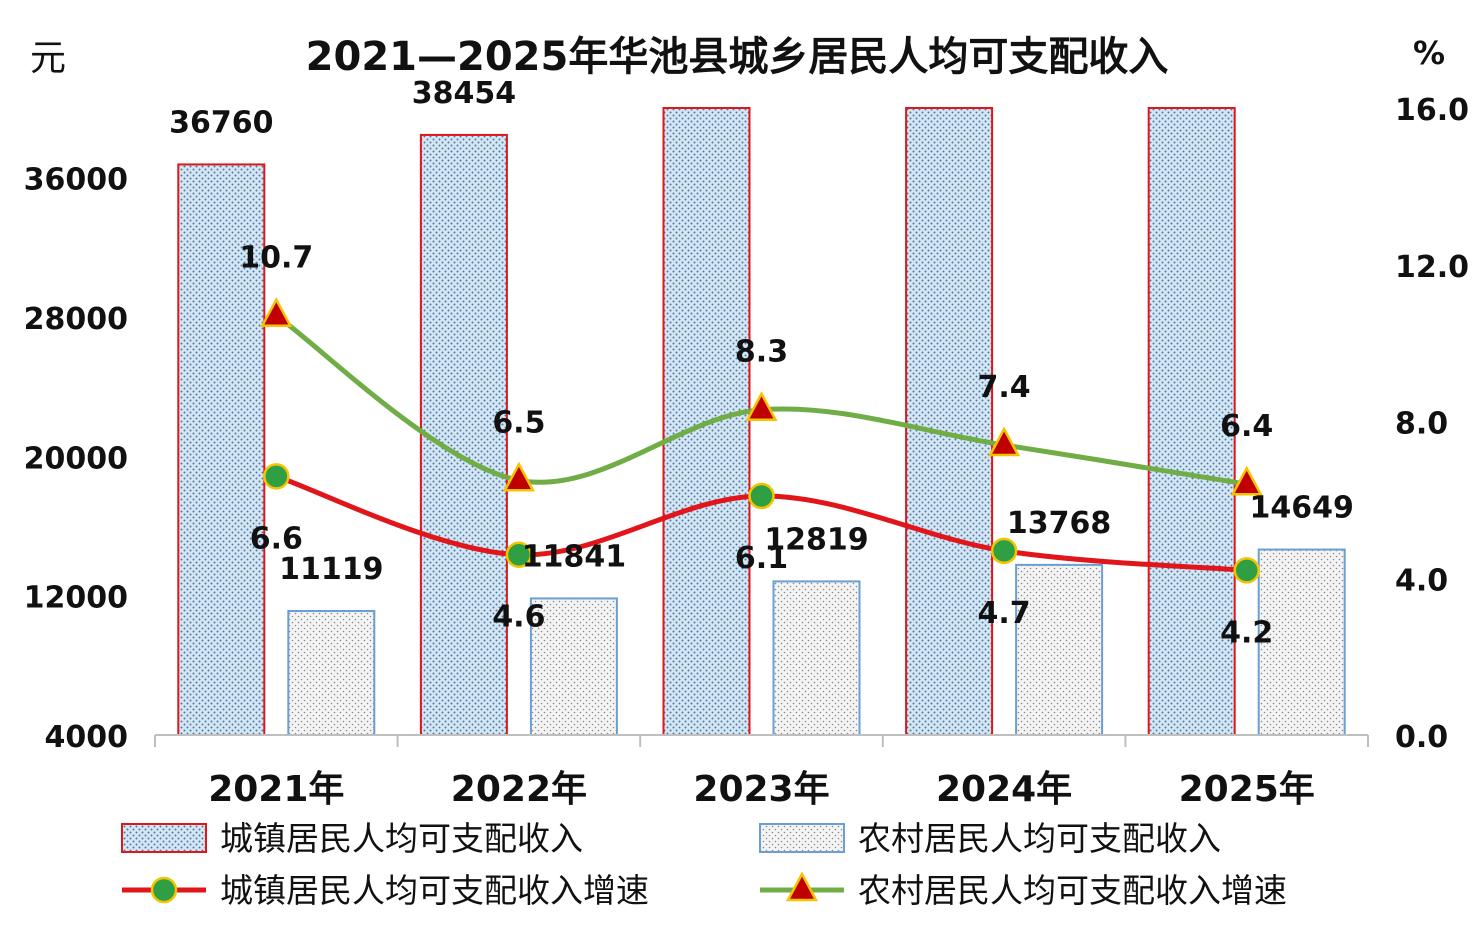  Describe the element at coordinates (1302, 508) in the screenshot. I see `rural-income-label: 14649` at that location.